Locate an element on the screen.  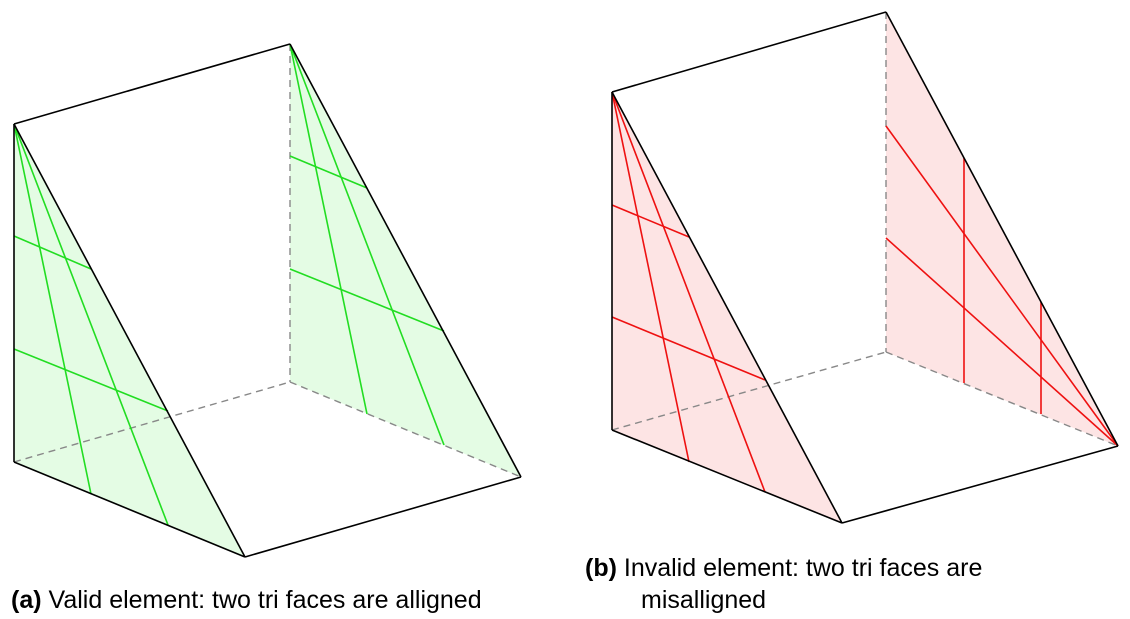
caption-invalid-text-line1: Invalid element: two tri faces are is located at coordinates (803, 568).